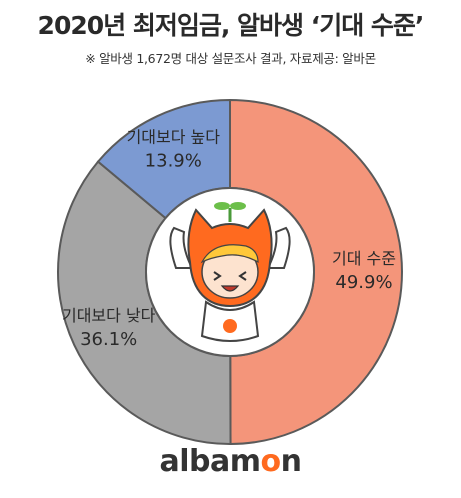 The image size is (461, 498). I want to click on slice-value-2: 13.9%, so click(173, 161).